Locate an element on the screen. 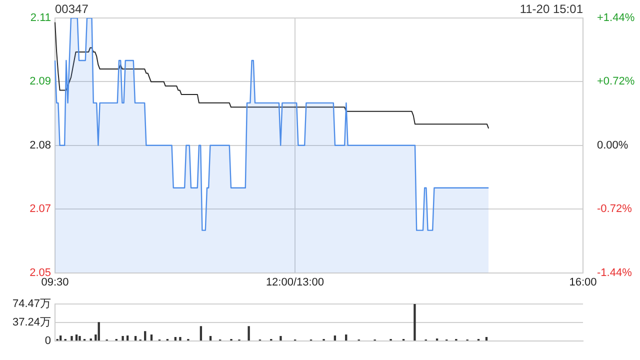 The height and width of the screenshot is (360, 640). y2-tick-label: -0.72% is located at coordinates (614, 209).